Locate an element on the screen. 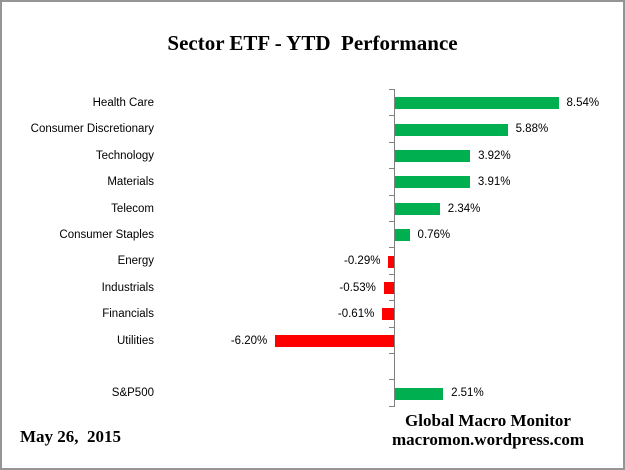  credit-line1: Global Macro Monitor is located at coordinates (488, 420).